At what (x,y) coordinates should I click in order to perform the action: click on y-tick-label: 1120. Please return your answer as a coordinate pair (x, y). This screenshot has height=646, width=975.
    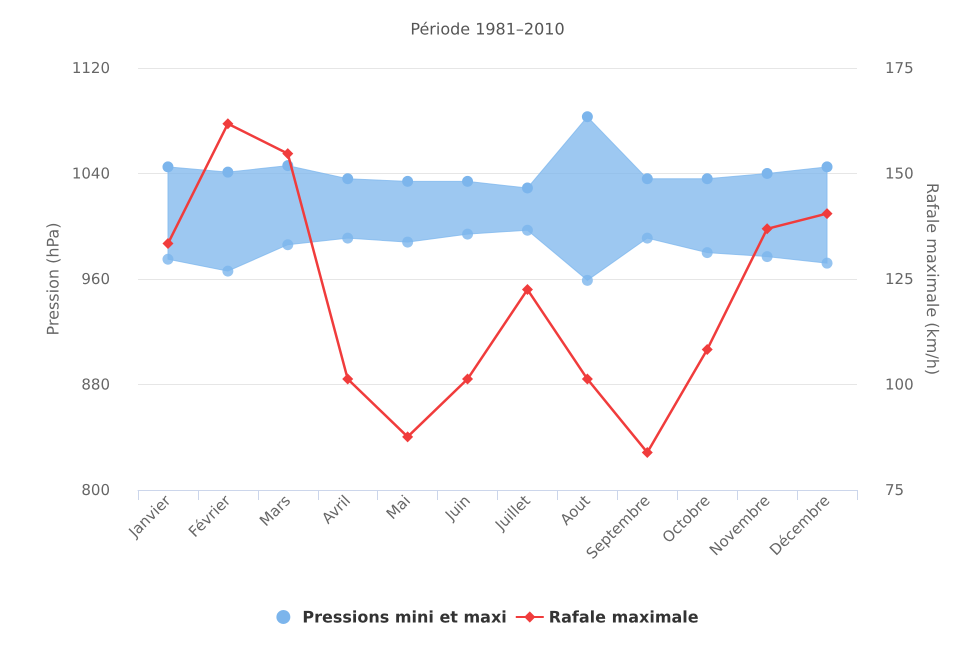
    Looking at the image, I should click on (91, 68).